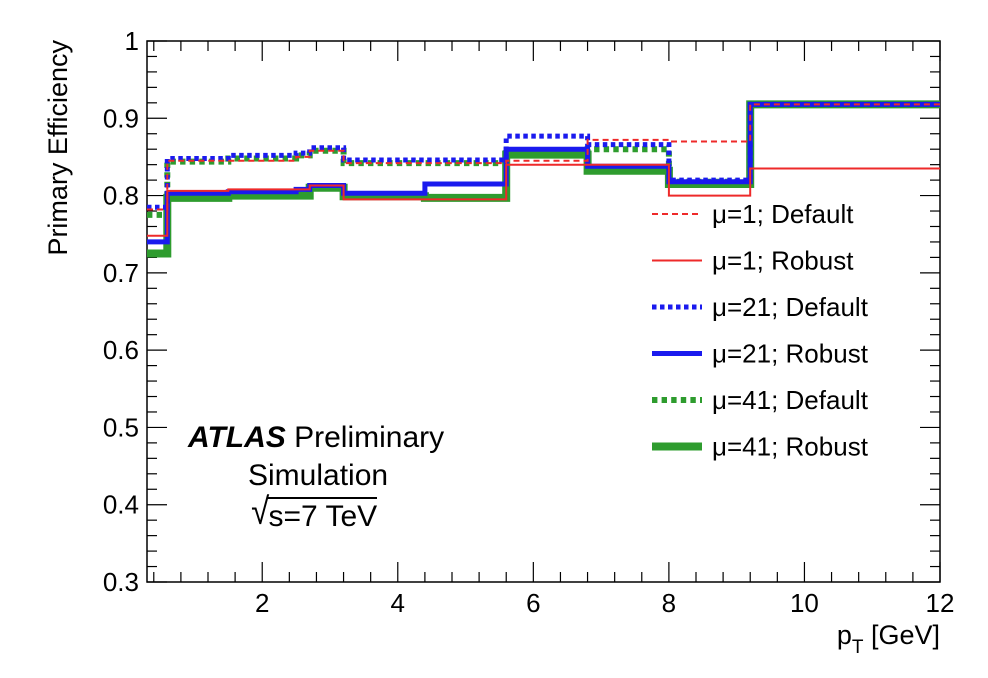 This screenshot has height=678, width=988. I want to click on x-tick-label: 2, so click(262, 603).